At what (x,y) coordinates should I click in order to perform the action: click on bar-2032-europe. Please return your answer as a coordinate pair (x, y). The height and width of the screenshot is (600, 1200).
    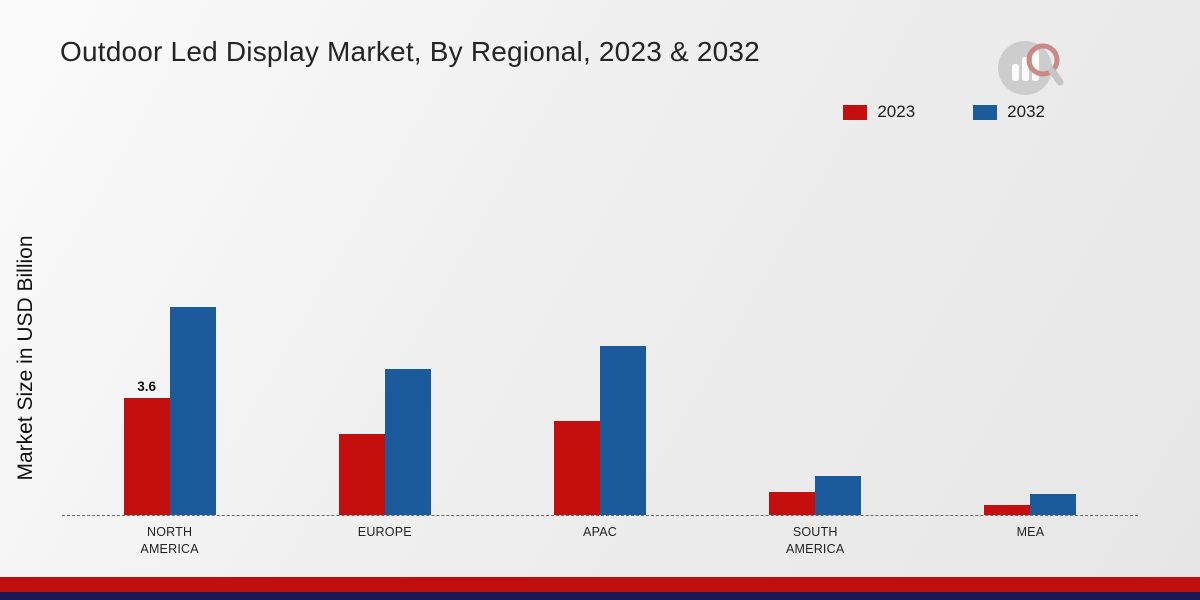
    Looking at the image, I should click on (407, 442).